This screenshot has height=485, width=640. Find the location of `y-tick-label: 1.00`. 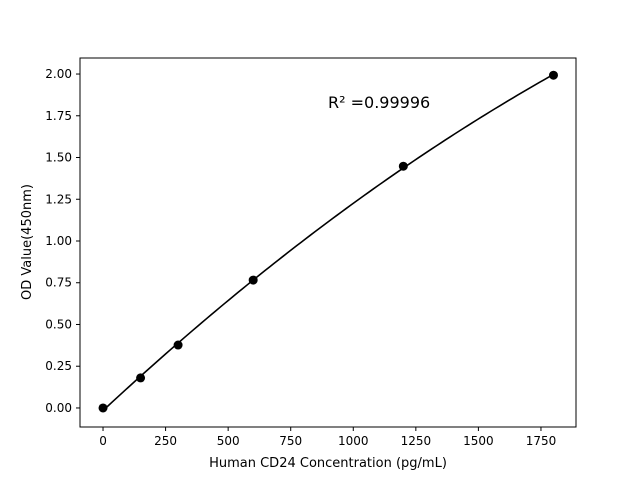

y-tick-label: 1.00 is located at coordinates (58, 241).